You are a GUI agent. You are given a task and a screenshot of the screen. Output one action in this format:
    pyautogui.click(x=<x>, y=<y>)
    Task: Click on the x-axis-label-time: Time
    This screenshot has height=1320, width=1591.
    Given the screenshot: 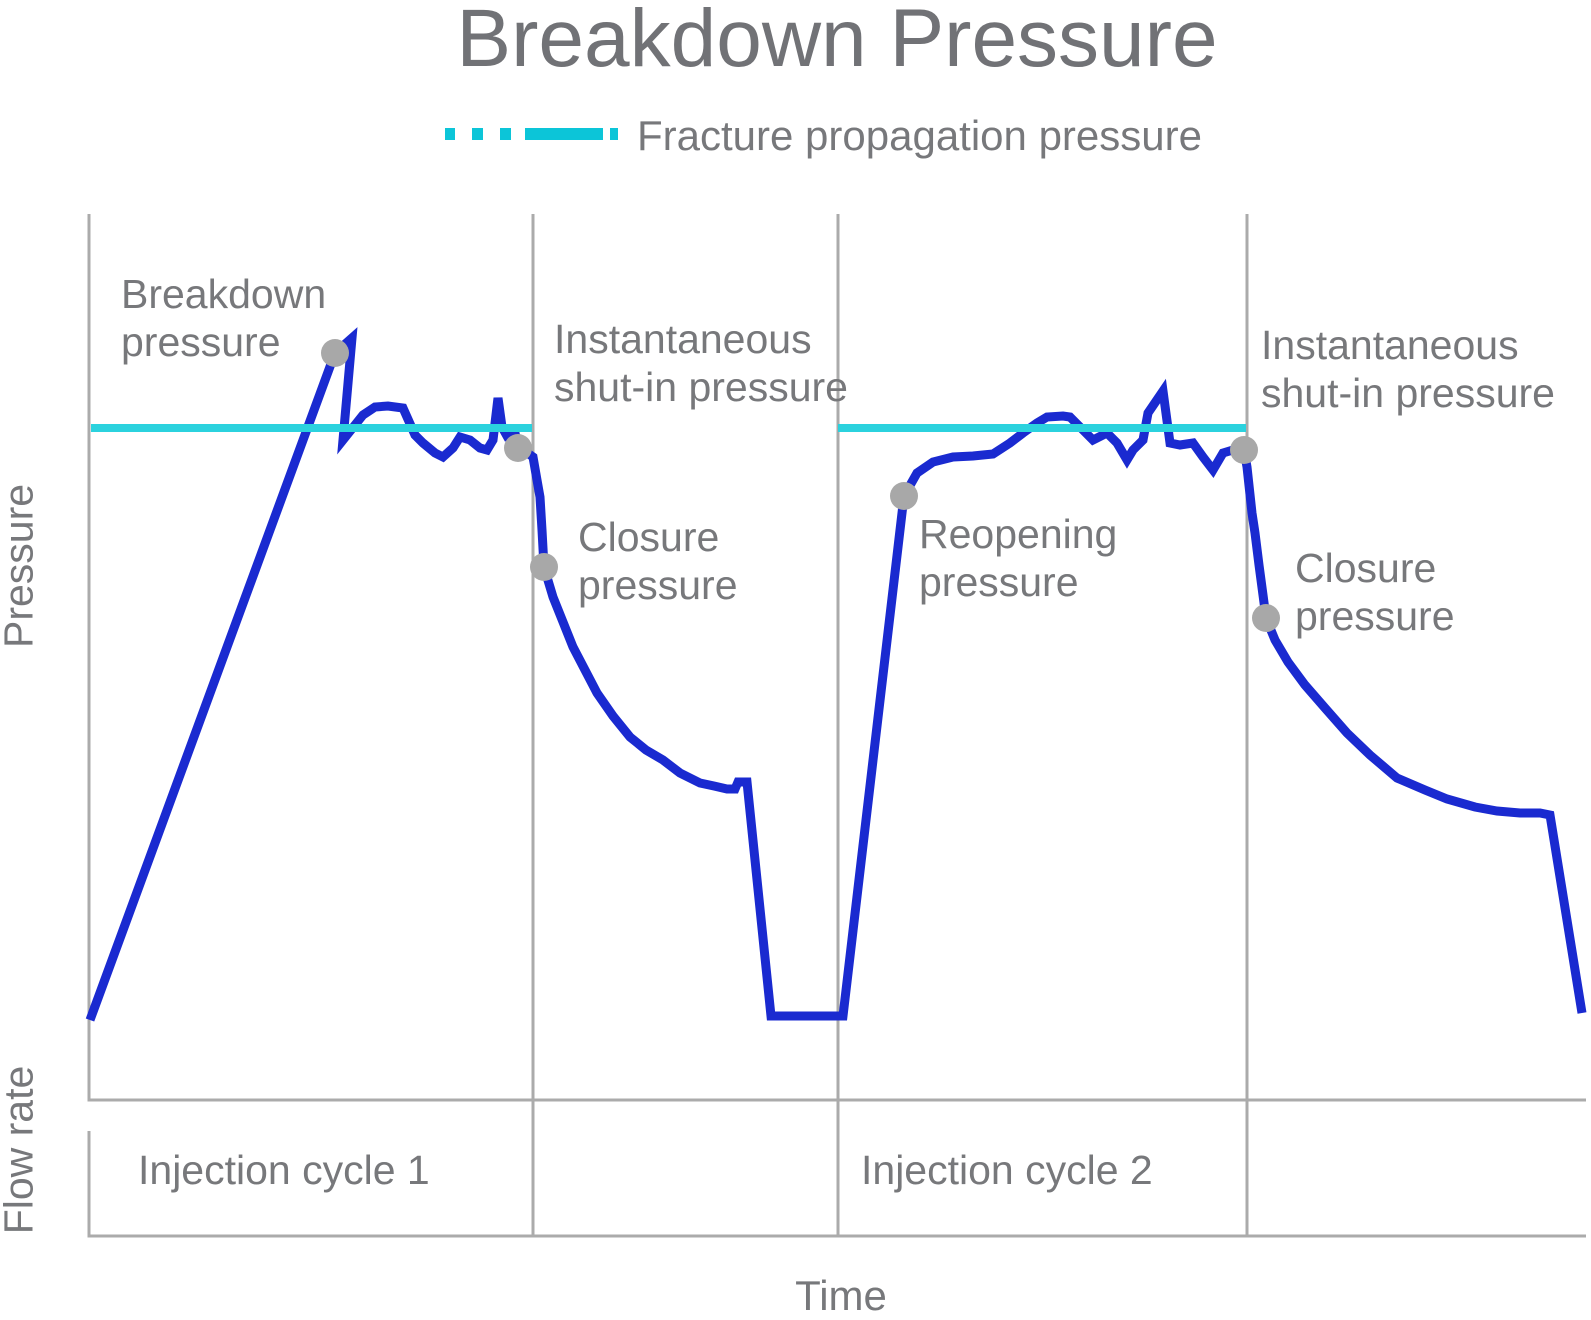 What is the action you would take?
    pyautogui.click(x=841, y=1295)
    